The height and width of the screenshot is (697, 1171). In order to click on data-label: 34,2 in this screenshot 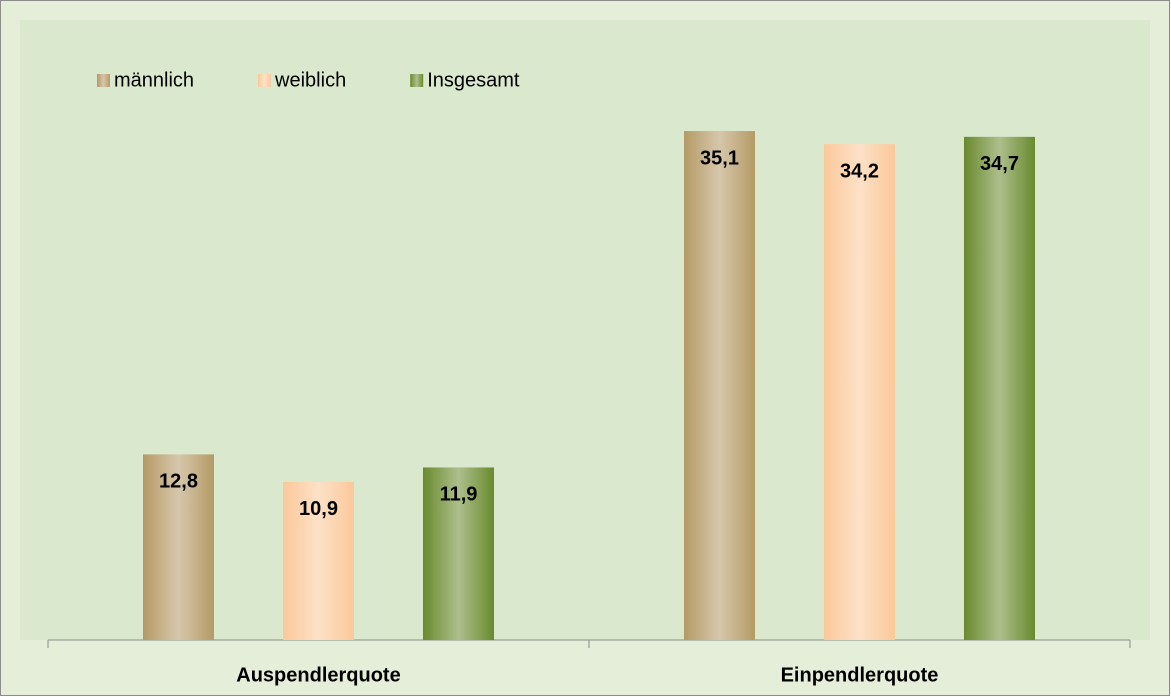, I will do `click(859, 171)`.